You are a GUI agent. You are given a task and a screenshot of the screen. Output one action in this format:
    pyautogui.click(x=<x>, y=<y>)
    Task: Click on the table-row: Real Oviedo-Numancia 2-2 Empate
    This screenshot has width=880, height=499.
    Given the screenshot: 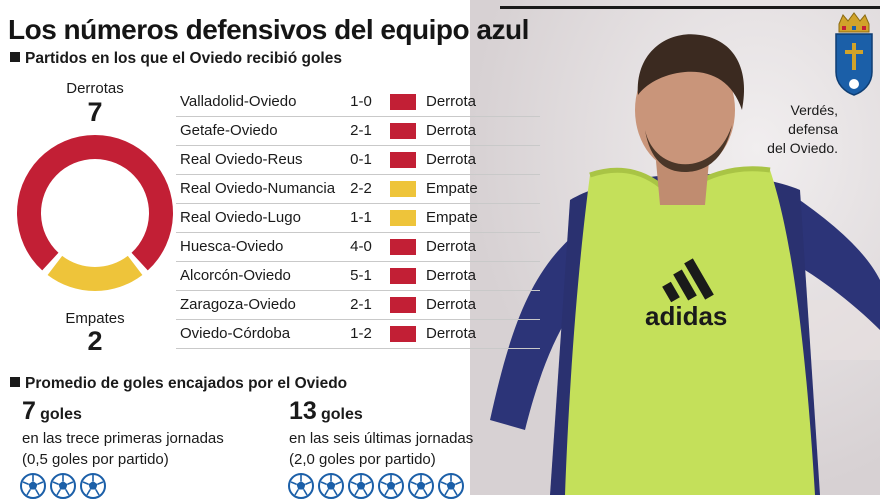 What is the action you would take?
    pyautogui.click(x=358, y=189)
    